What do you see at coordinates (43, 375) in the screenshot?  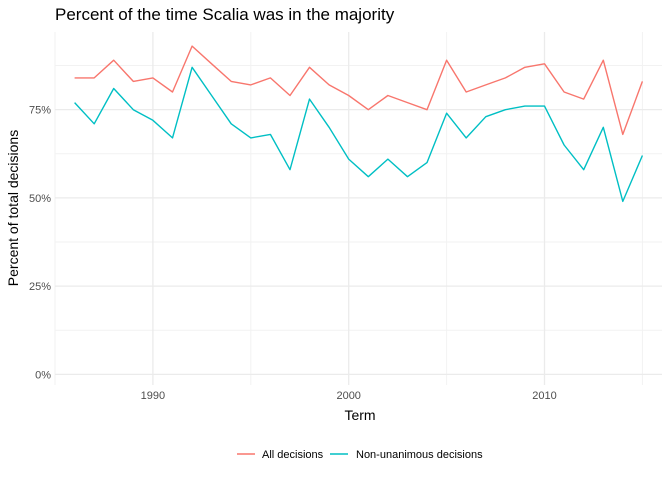 I see `y-tick-label: 0%` at bounding box center [43, 375].